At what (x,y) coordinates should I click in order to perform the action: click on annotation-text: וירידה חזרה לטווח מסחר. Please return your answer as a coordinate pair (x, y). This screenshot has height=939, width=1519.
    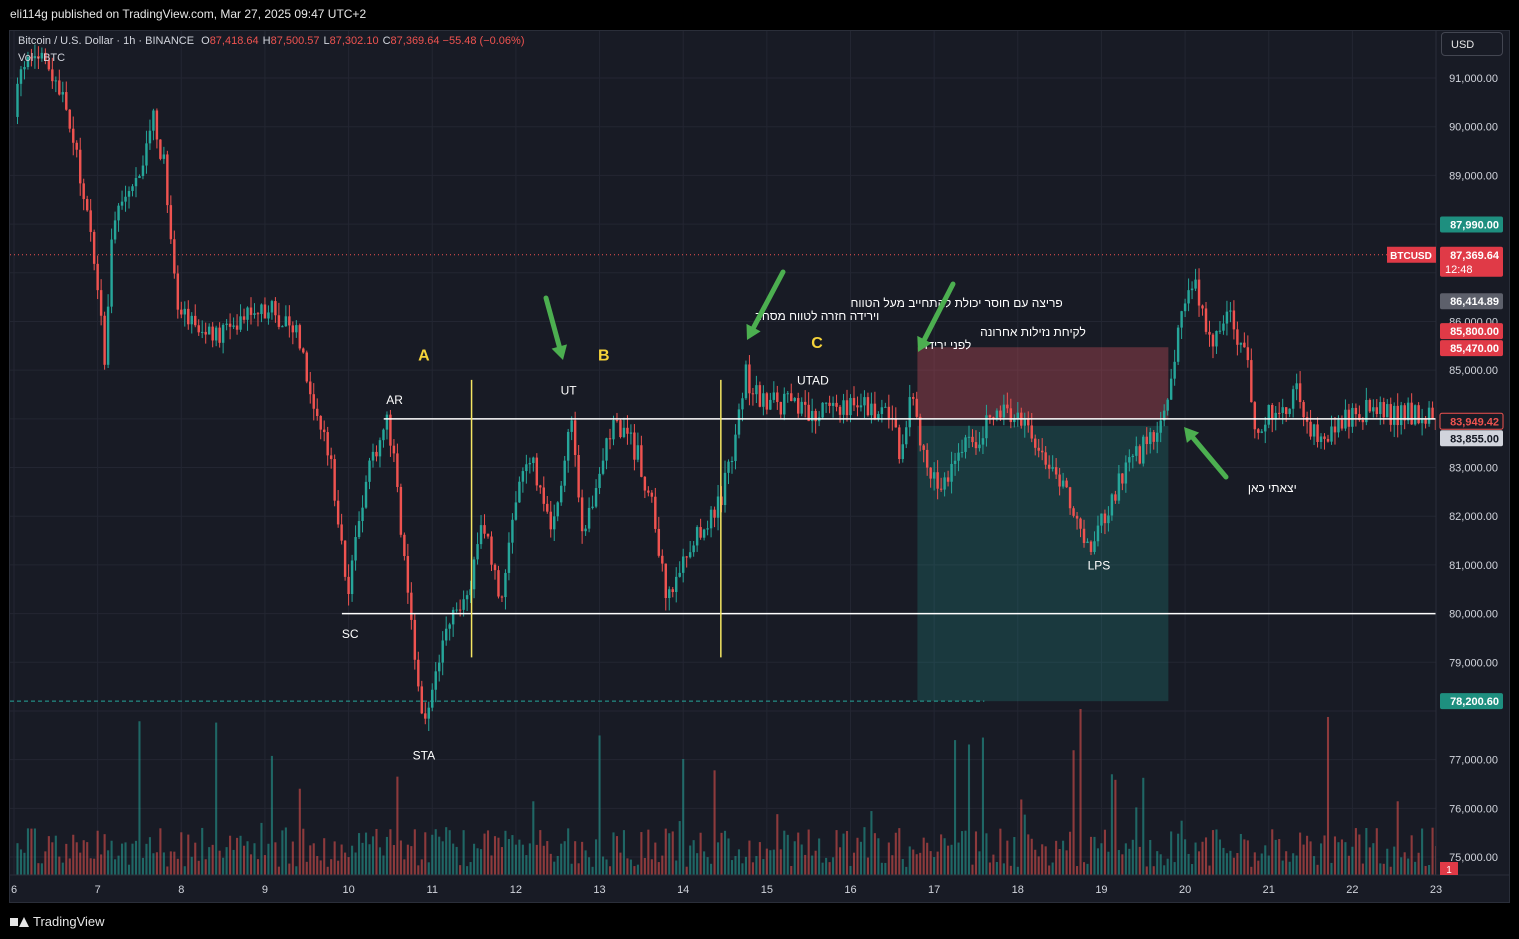
    Looking at the image, I should click on (818, 316).